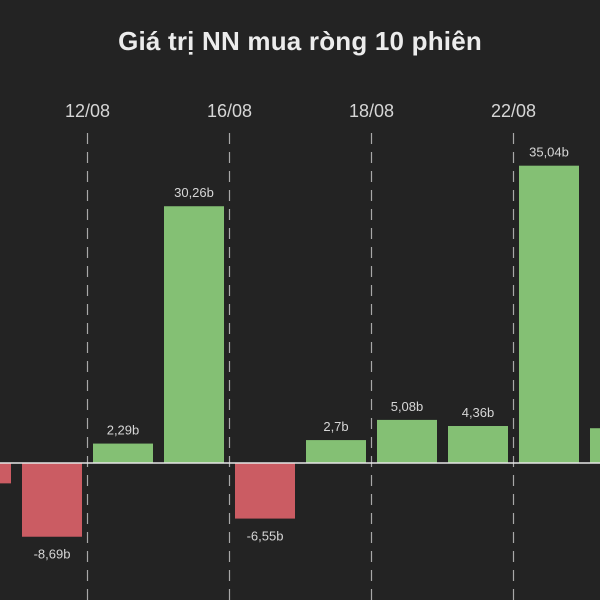 This screenshot has width=600, height=600. Describe the element at coordinates (300, 41) in the screenshot. I see `chart-title: Giá trị NN mua ròng 10 phiên` at that location.